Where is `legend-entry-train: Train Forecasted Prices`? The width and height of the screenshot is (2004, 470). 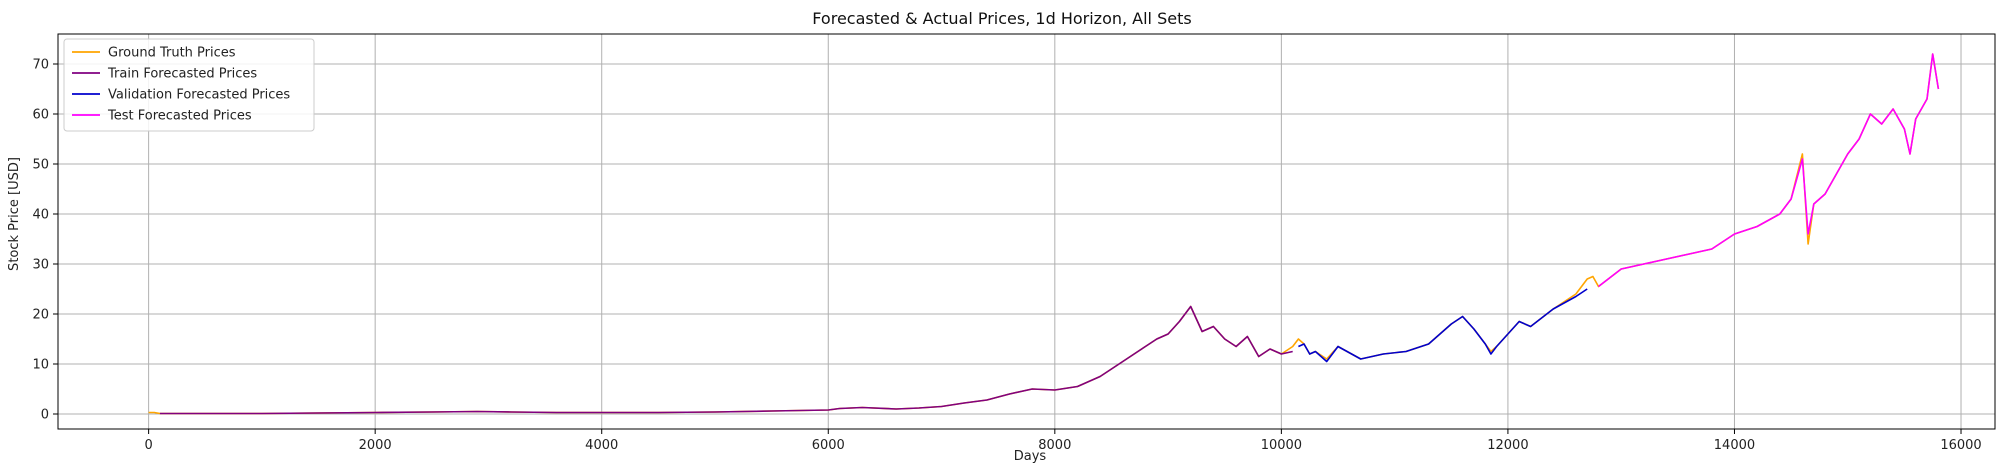 legend-entry-train: Train Forecasted Prices is located at coordinates (182, 74).